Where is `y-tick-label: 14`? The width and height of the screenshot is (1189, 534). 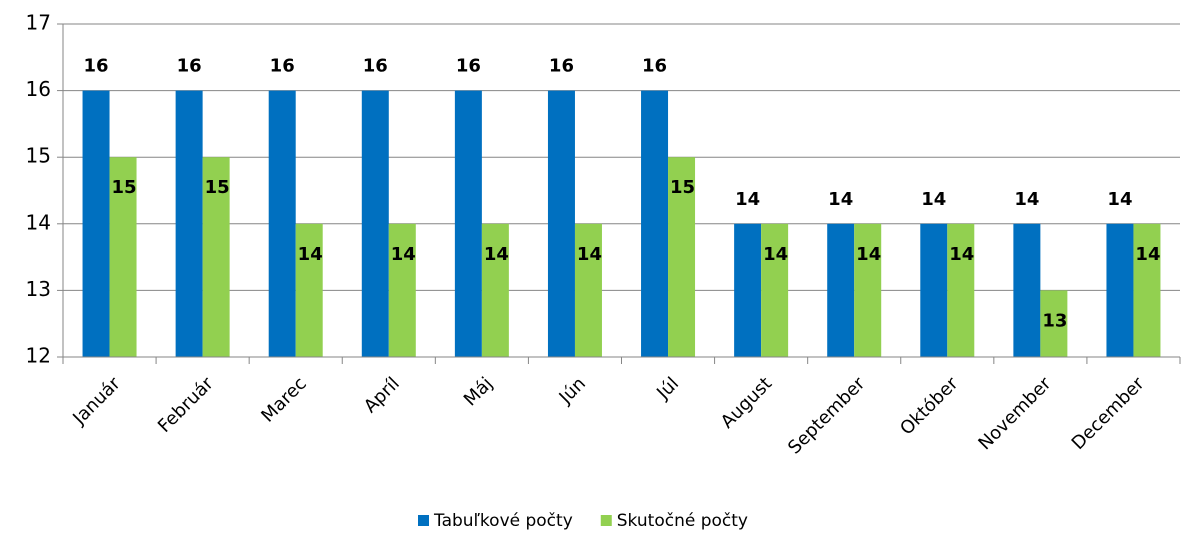 y-tick-label: 14 is located at coordinates (38, 222).